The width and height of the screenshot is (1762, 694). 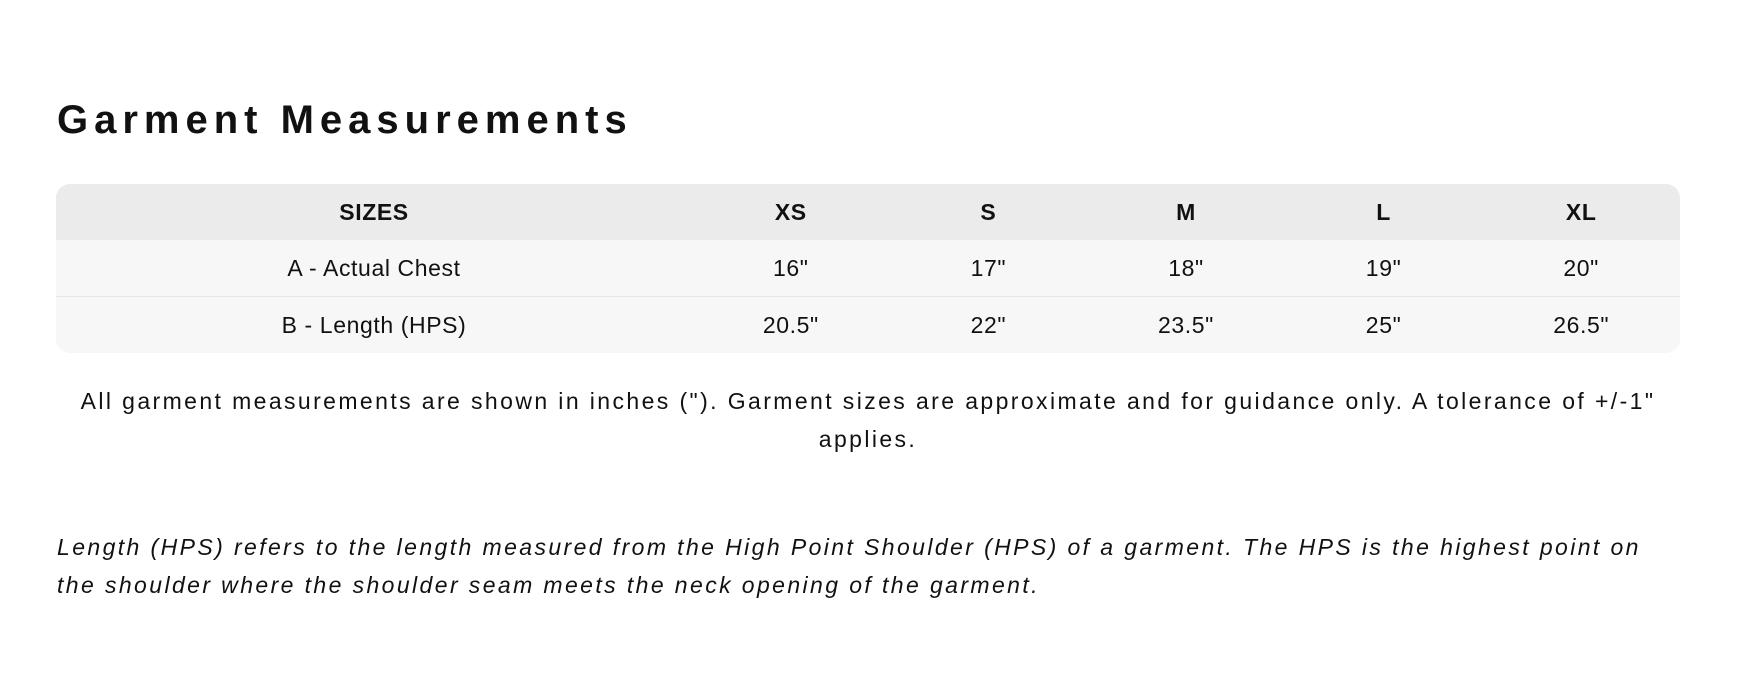 What do you see at coordinates (1581, 211) in the screenshot?
I see `header-cell: XL` at bounding box center [1581, 211].